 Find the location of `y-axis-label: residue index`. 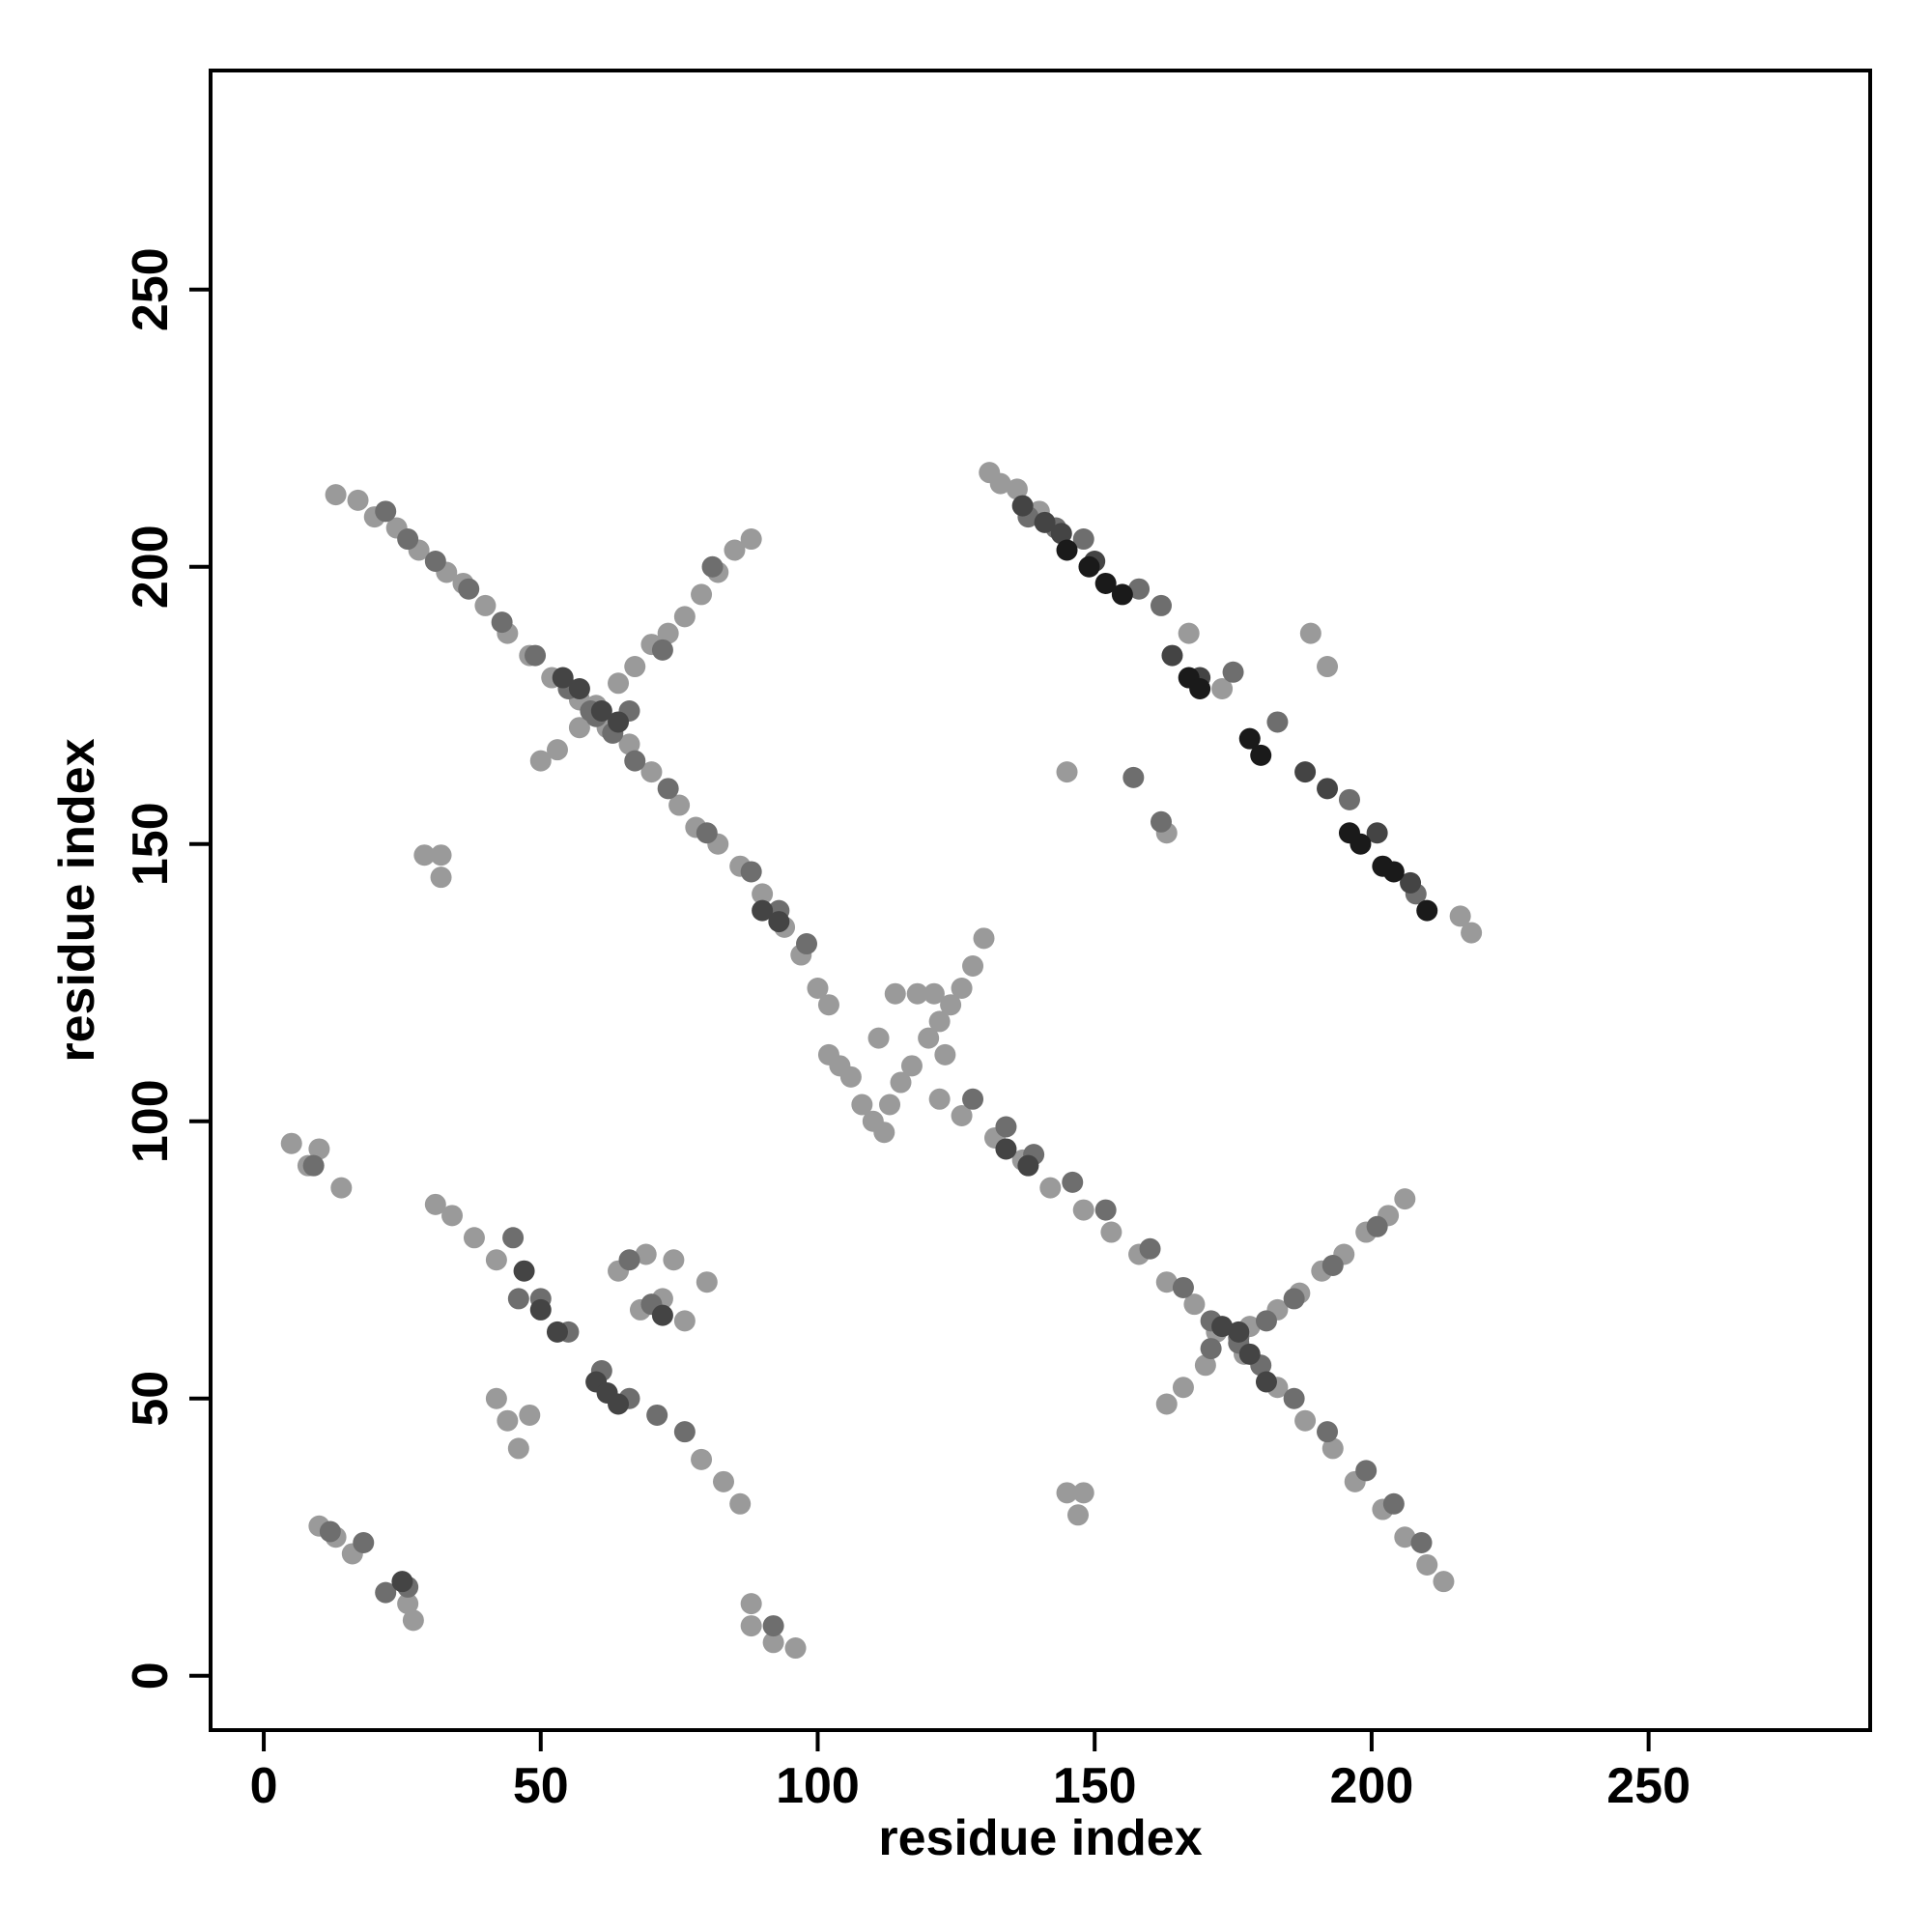

y-axis-label: residue index is located at coordinates (77, 900).